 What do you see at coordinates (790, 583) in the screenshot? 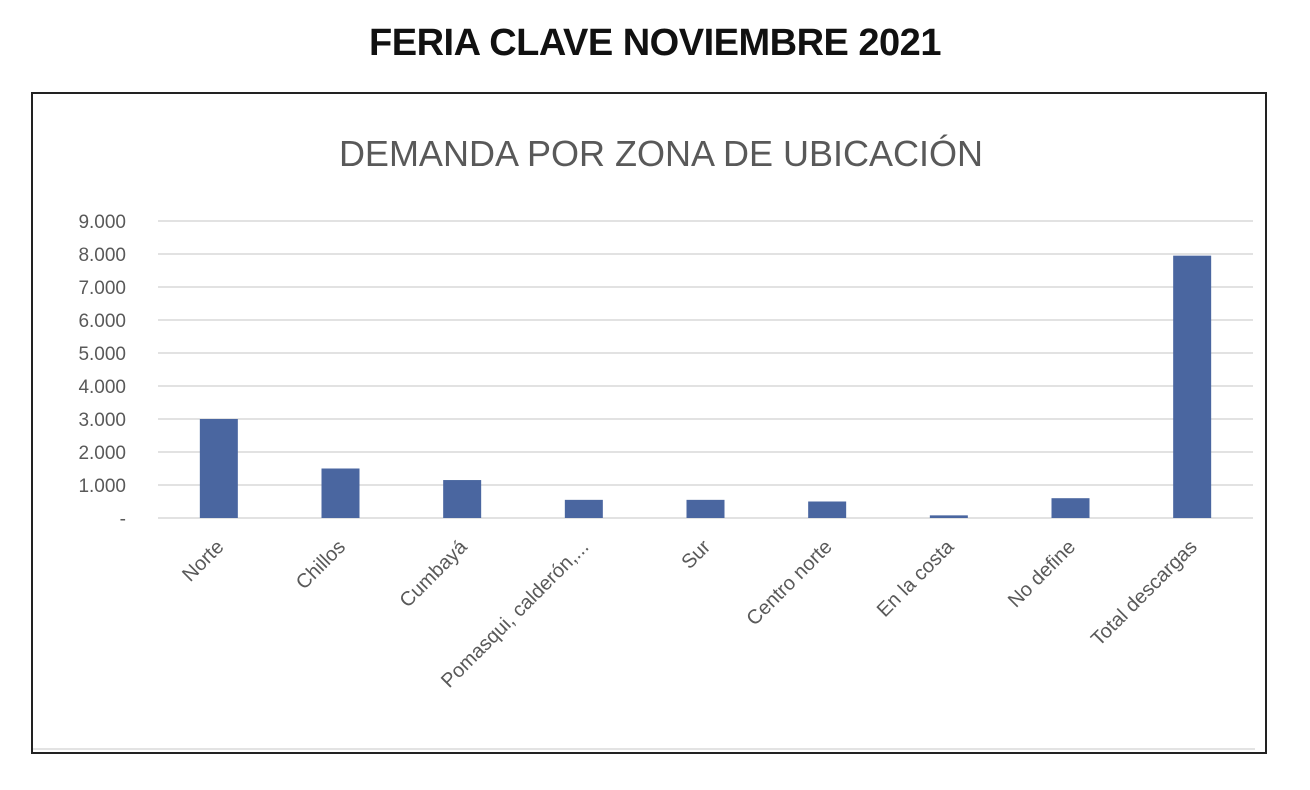
I see `x-tick-label: Centro norte` at bounding box center [790, 583].